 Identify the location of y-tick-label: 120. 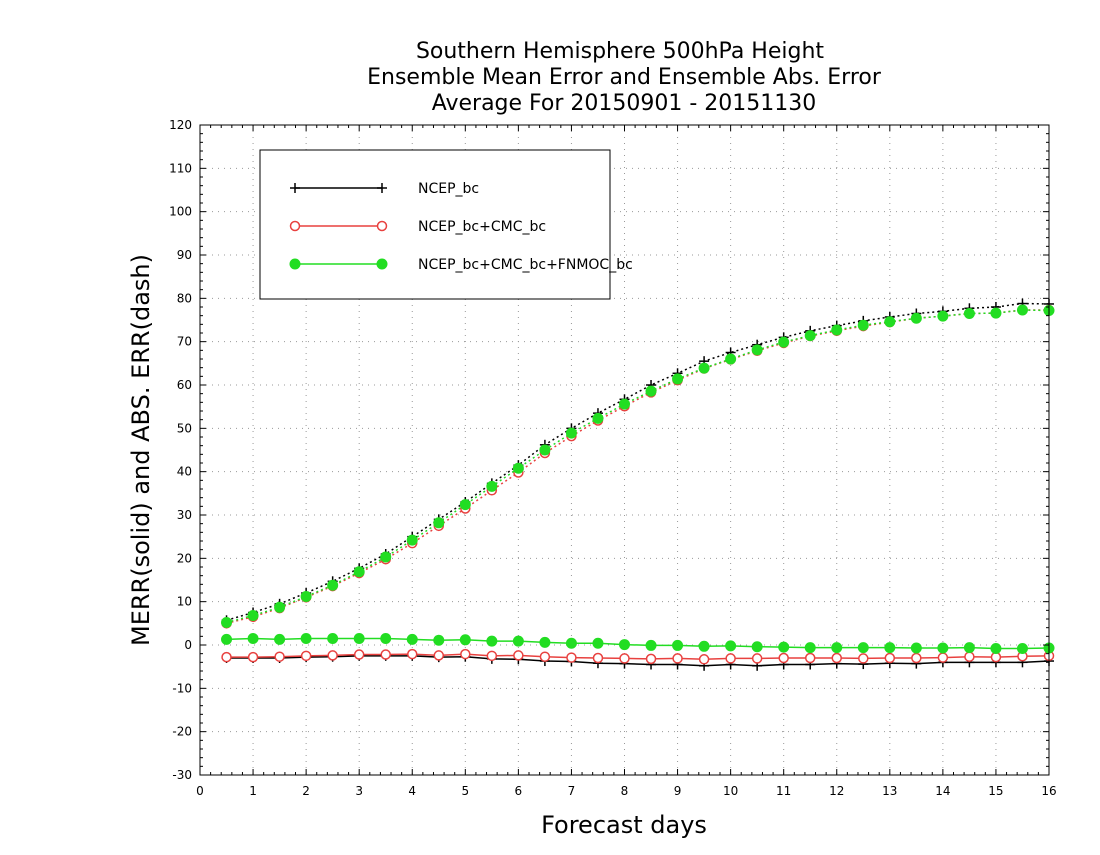
(180, 125).